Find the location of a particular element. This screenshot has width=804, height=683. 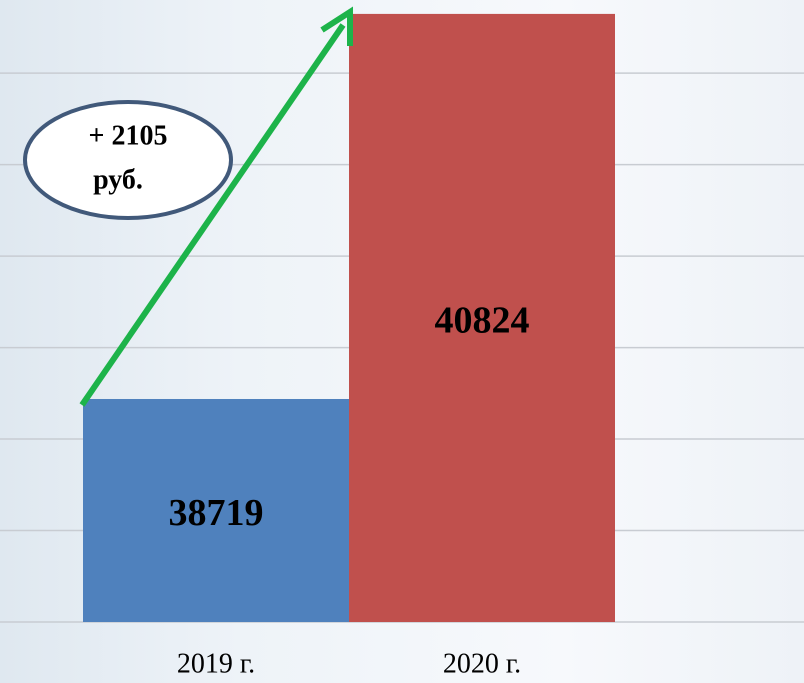

annotation-line: + 2105 is located at coordinates (128, 135).